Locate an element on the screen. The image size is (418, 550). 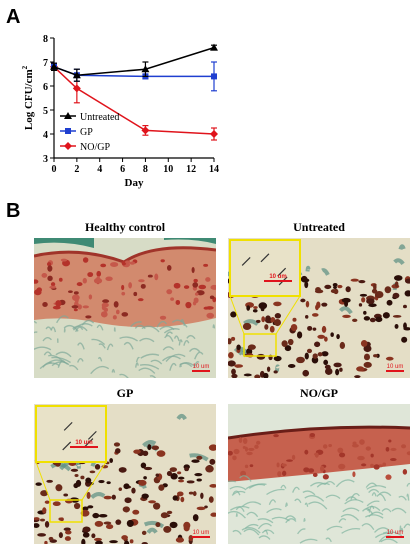
panel-title-untreated: Untreated is located at coordinates (319, 227).